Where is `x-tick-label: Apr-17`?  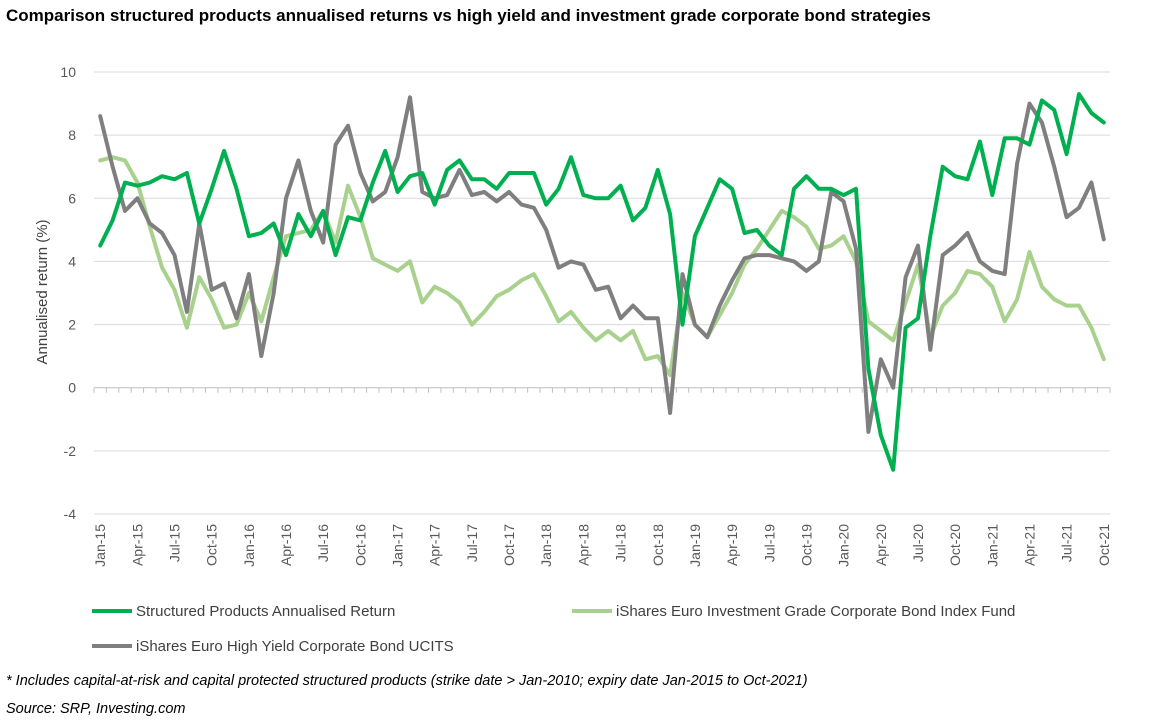 x-tick-label: Apr-17 is located at coordinates (435, 545).